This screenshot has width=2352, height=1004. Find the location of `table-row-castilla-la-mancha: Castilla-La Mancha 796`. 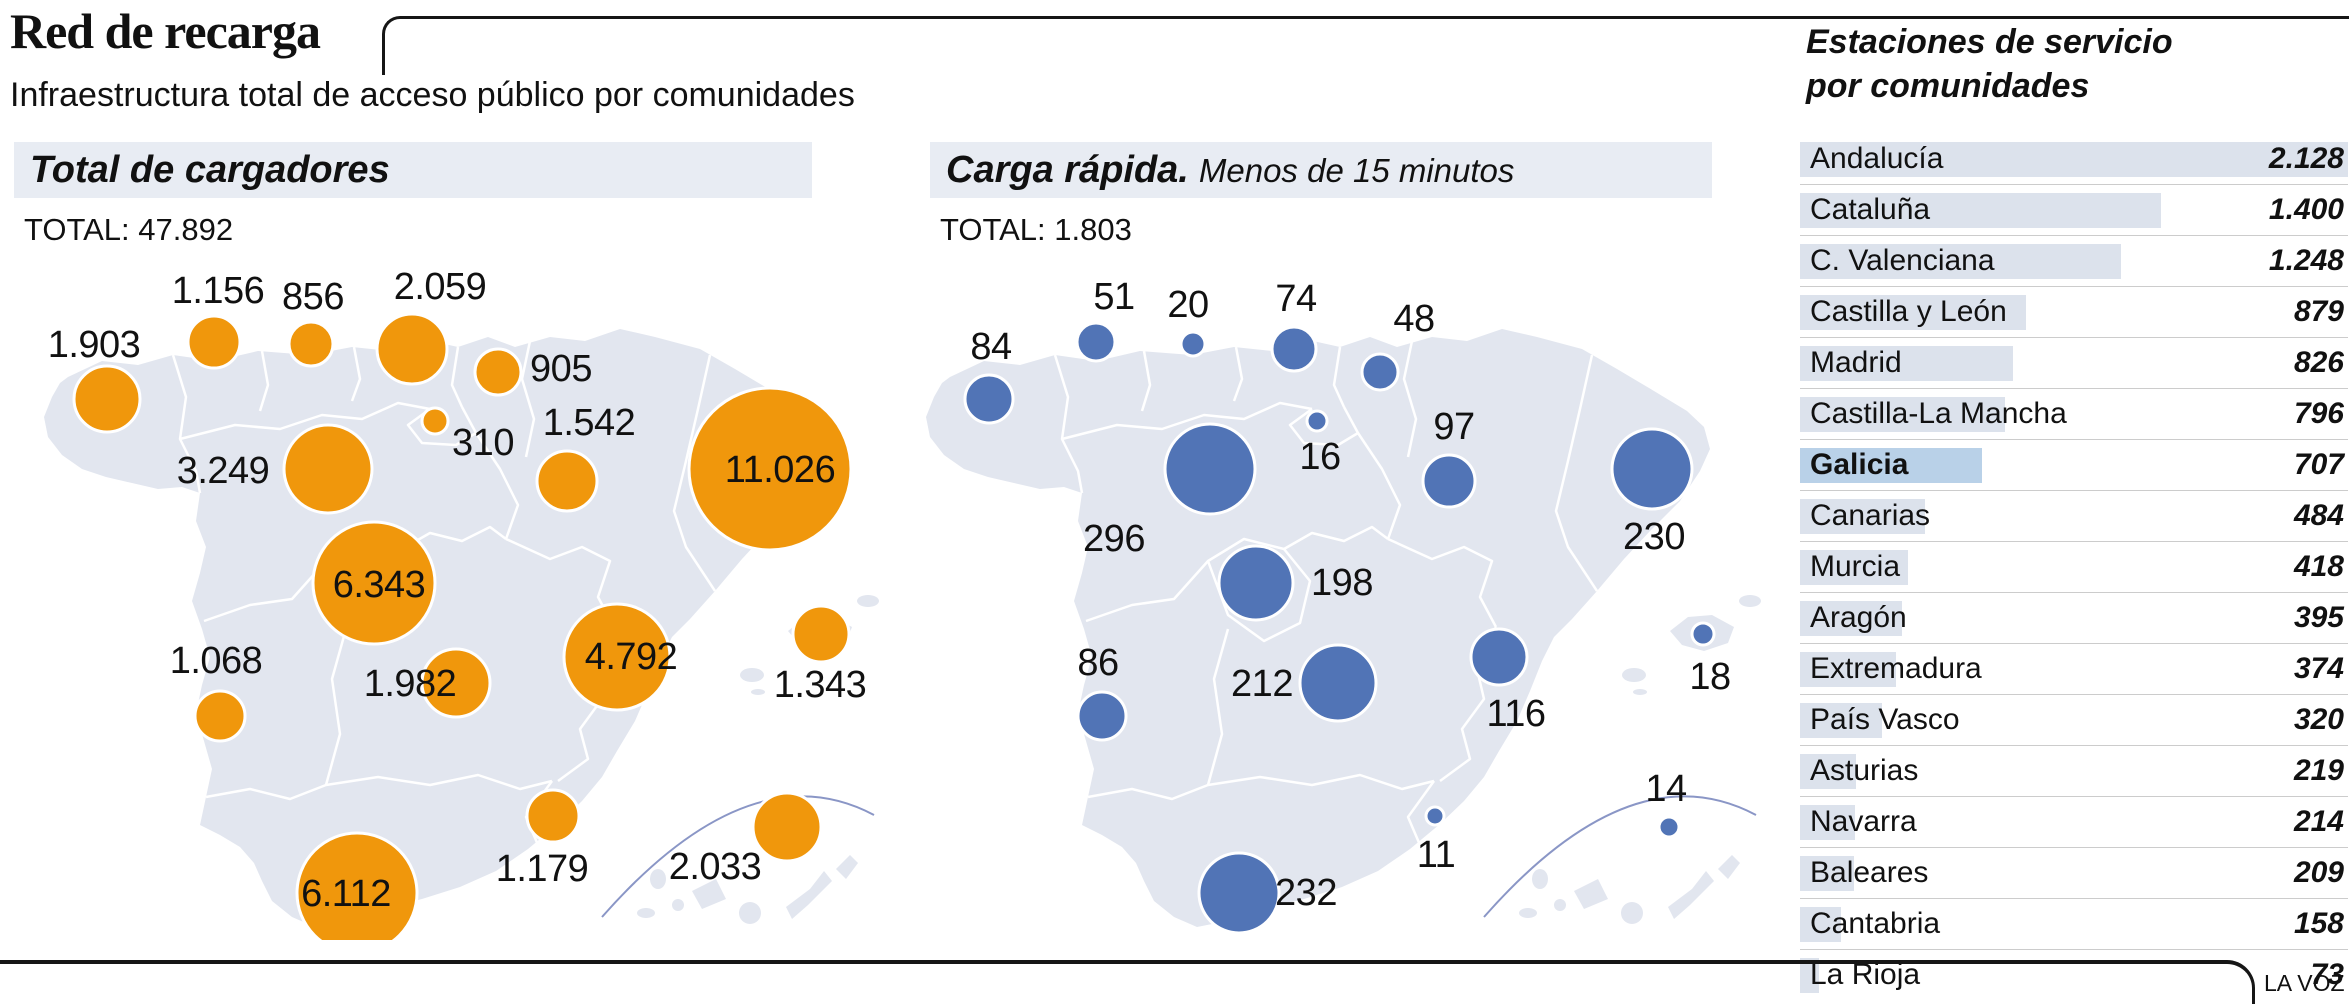

table-row-castilla-la-mancha: Castilla-La Mancha 796 is located at coordinates (2074, 414).